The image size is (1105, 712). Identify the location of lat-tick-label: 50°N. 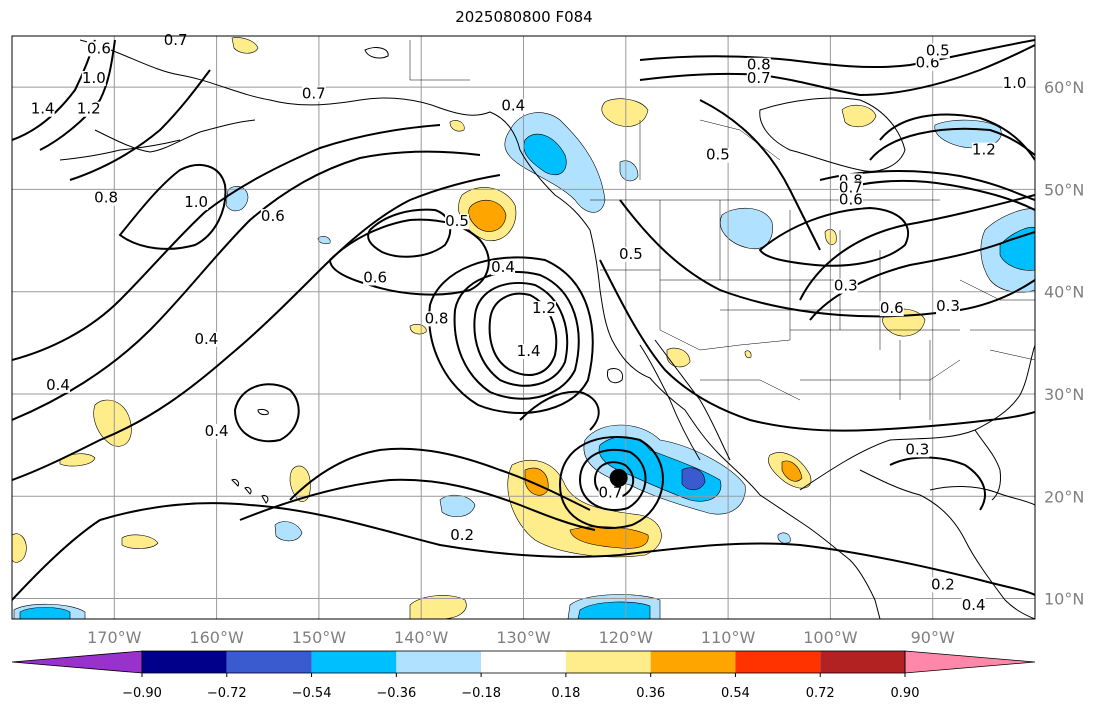
(1064, 189).